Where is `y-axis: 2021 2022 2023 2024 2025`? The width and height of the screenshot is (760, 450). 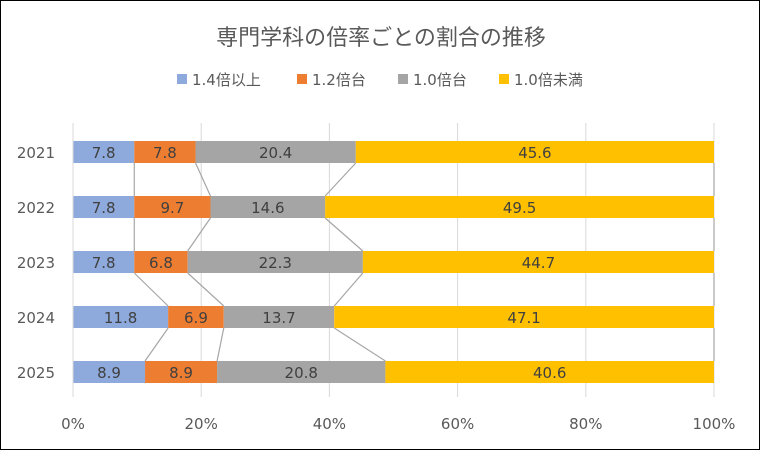 y-axis: 2021 2022 2023 2024 2025 is located at coordinates (45, 260).